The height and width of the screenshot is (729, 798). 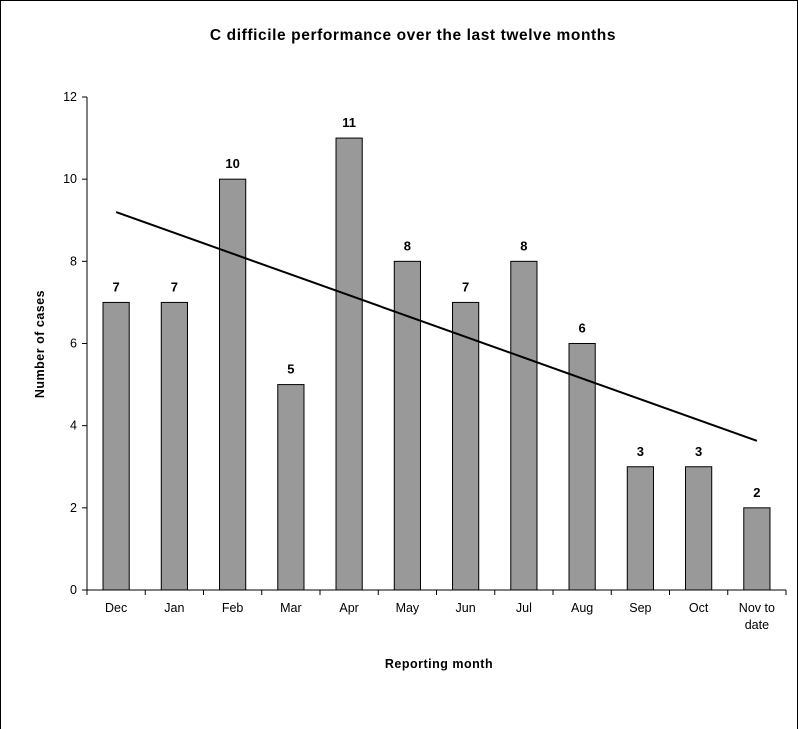 I want to click on data-label: 2, so click(x=756, y=492).